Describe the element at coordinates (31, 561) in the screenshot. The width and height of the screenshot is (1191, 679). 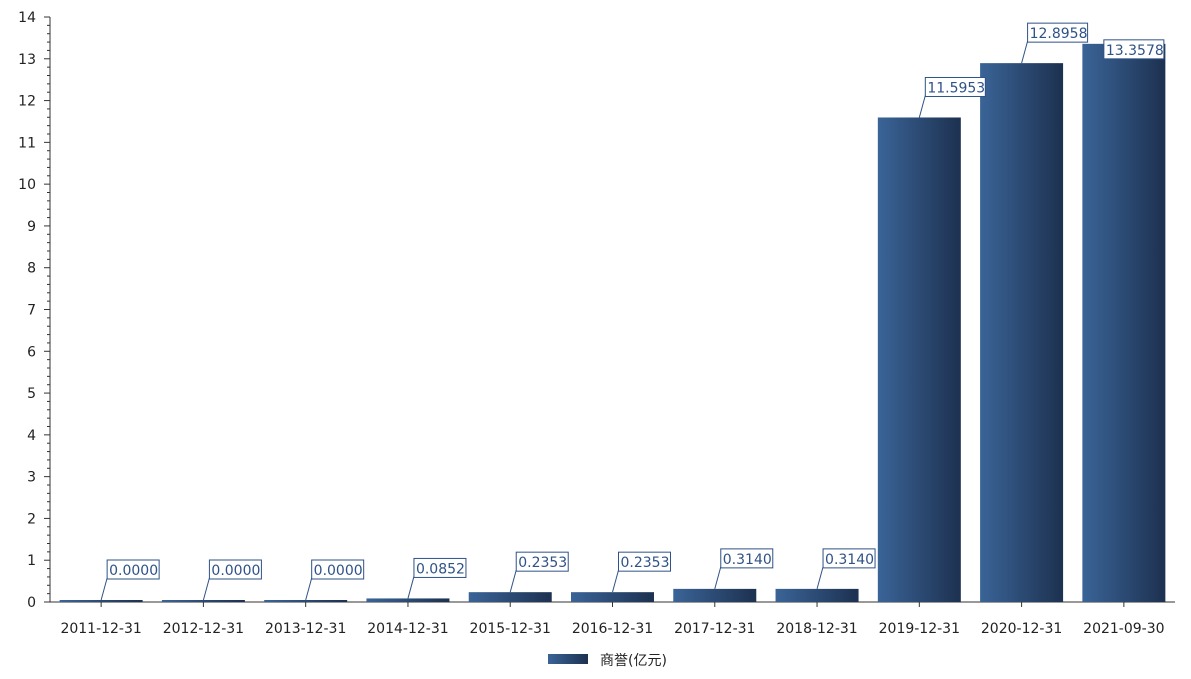
I see `y-tick-label: 1` at that location.